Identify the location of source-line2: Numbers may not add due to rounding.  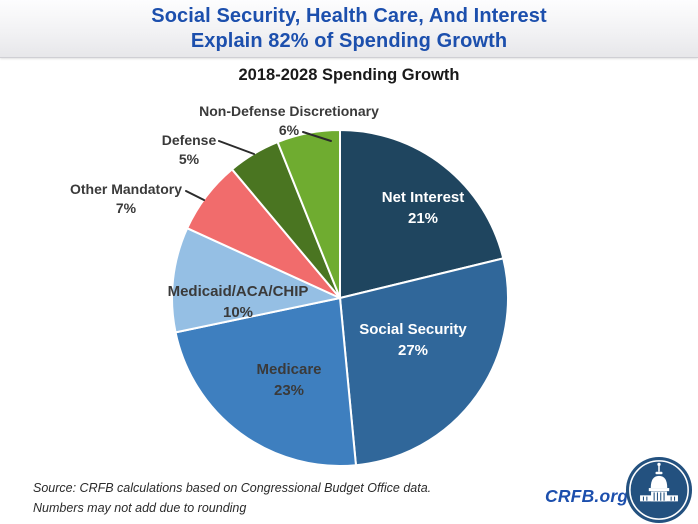
(140, 508).